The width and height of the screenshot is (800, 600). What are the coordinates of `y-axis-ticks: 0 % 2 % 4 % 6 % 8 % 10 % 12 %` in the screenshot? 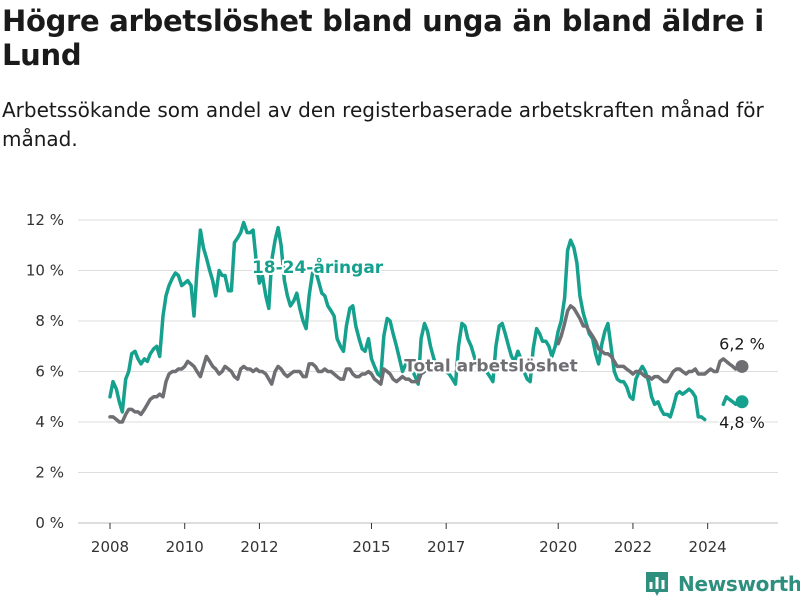 It's located at (45, 371).